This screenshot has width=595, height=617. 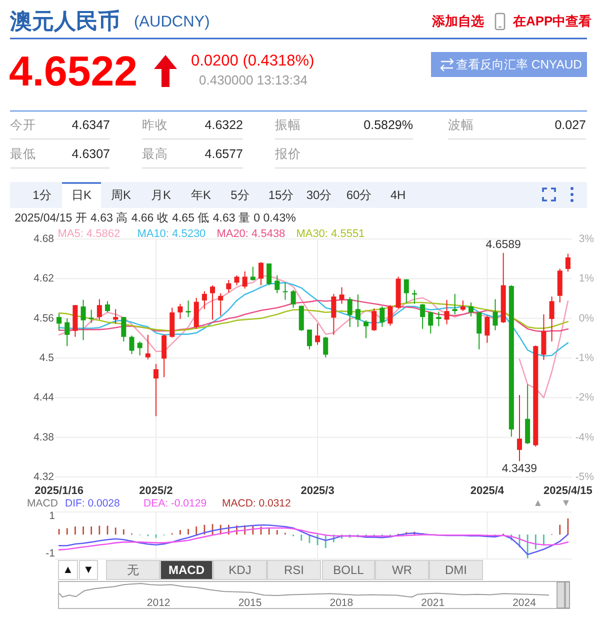 What do you see at coordinates (584, 398) in the screenshot?
I see `y2-tick-label: -2%` at bounding box center [584, 398].